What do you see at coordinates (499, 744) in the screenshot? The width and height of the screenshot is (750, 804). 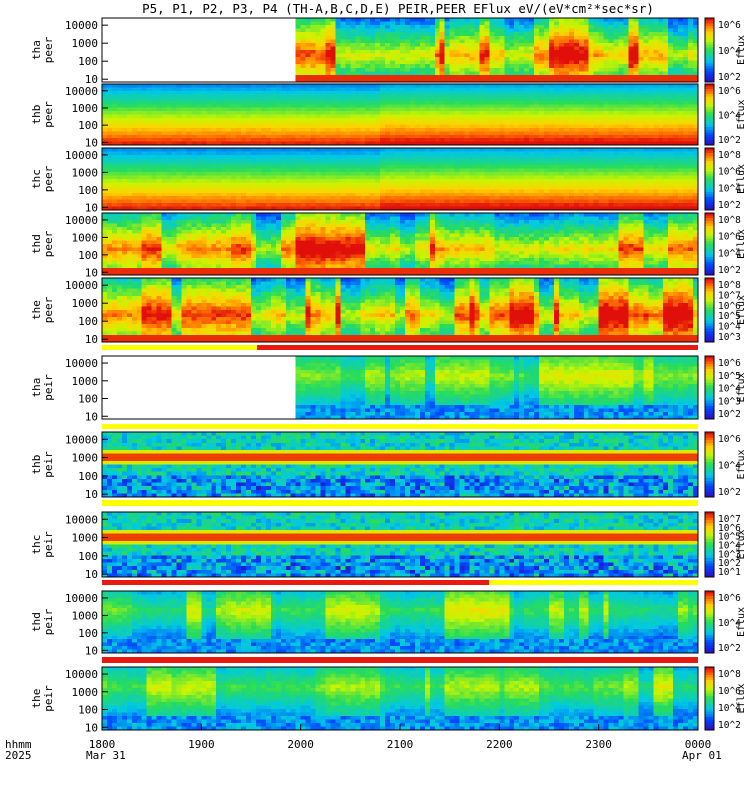 I see `x-tick-label: 2200` at bounding box center [499, 744].